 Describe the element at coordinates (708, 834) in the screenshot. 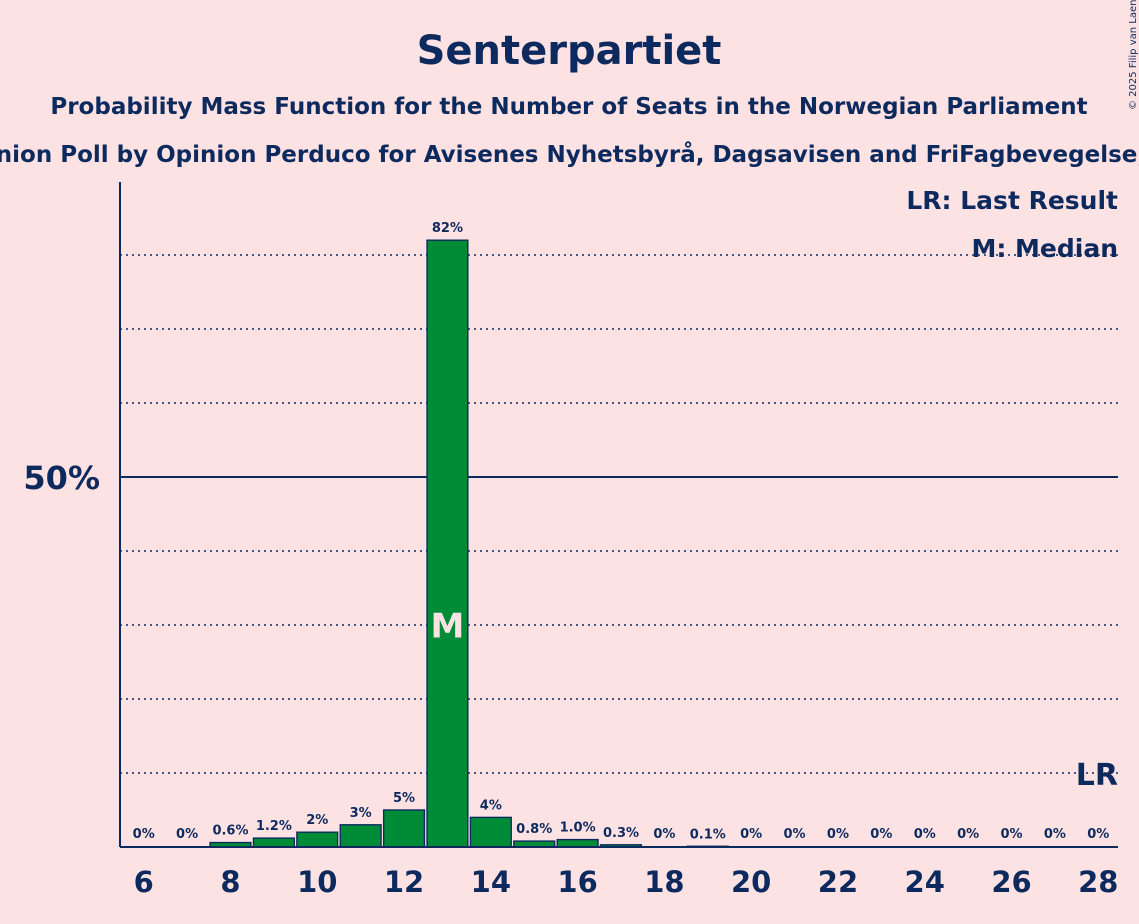

I see `data-label-seat-19: 0.1%` at that location.